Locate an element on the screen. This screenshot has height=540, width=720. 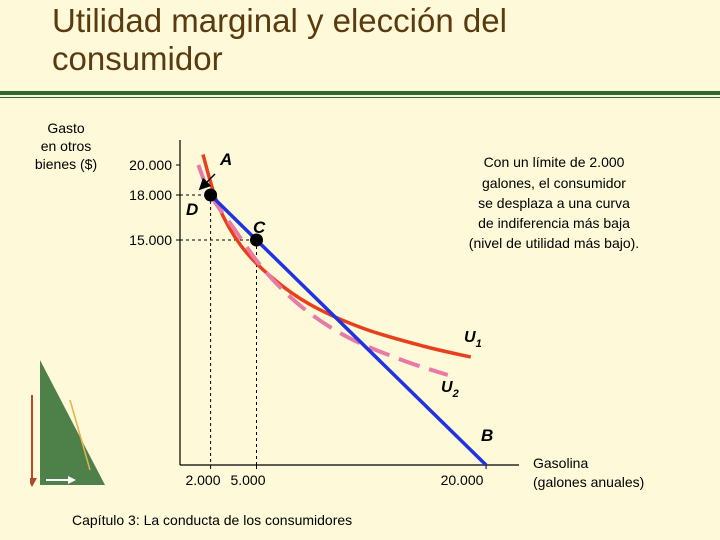
y-axis-label-line3: bienes ($) is located at coordinates (66, 164).